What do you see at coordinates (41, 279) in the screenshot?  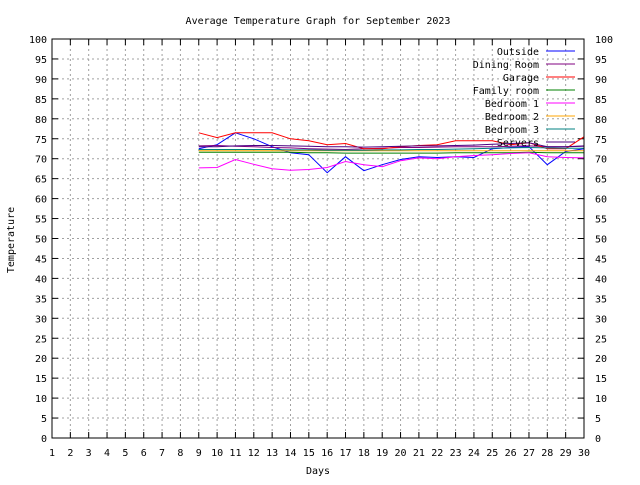 I see `y-tick-label: 40` at bounding box center [41, 279].